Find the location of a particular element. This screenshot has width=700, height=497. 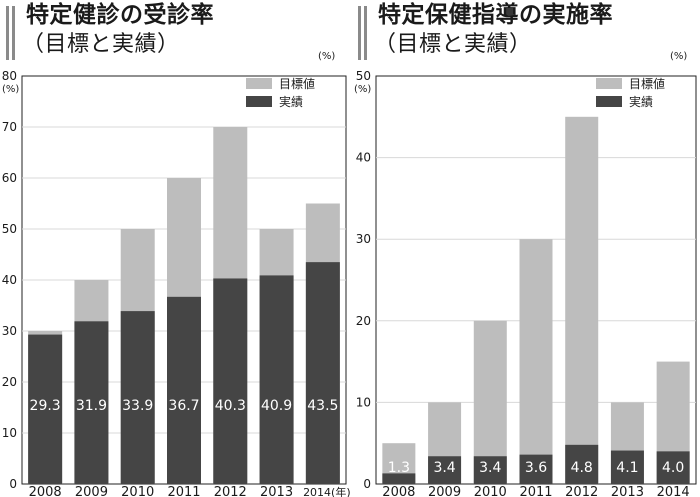

data-label: 4.1 is located at coordinates (627, 468).